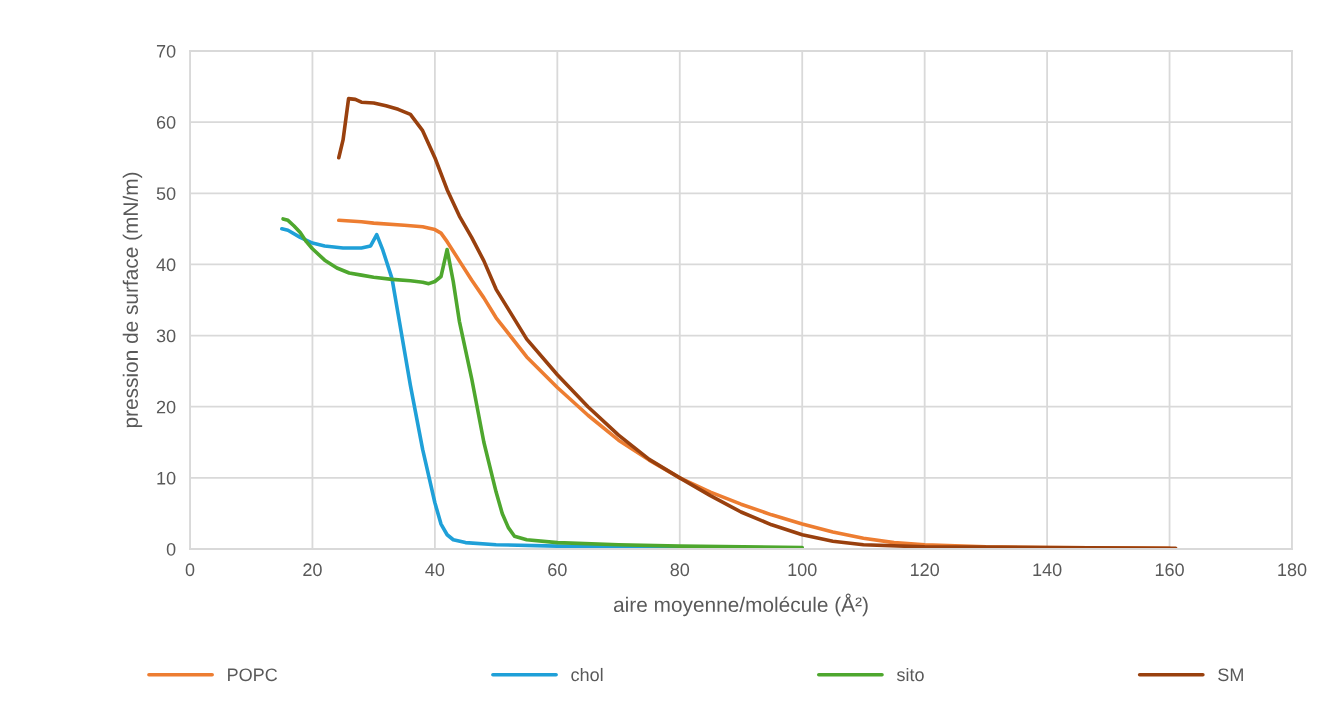 Image resolution: width=1327 pixels, height=701 pixels. I want to click on legend-label: POPC, so click(253, 675).